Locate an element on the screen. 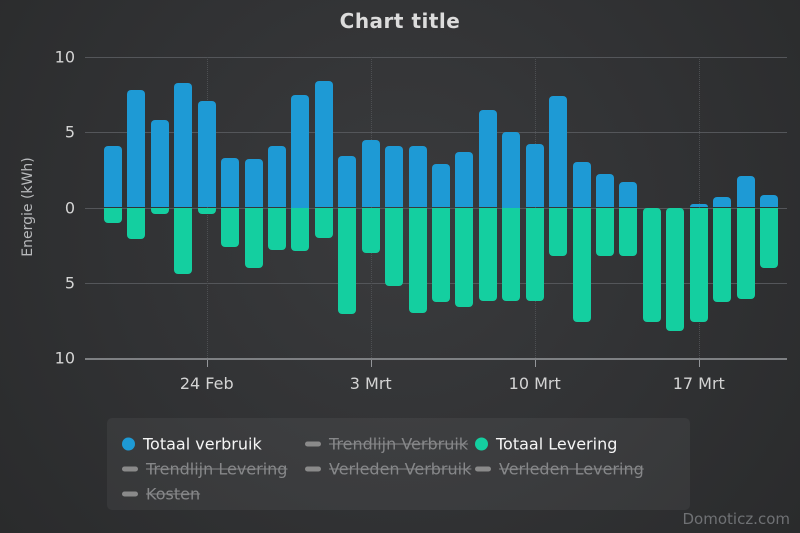  bar-verbruik-3-Mrt is located at coordinates (370, 173).